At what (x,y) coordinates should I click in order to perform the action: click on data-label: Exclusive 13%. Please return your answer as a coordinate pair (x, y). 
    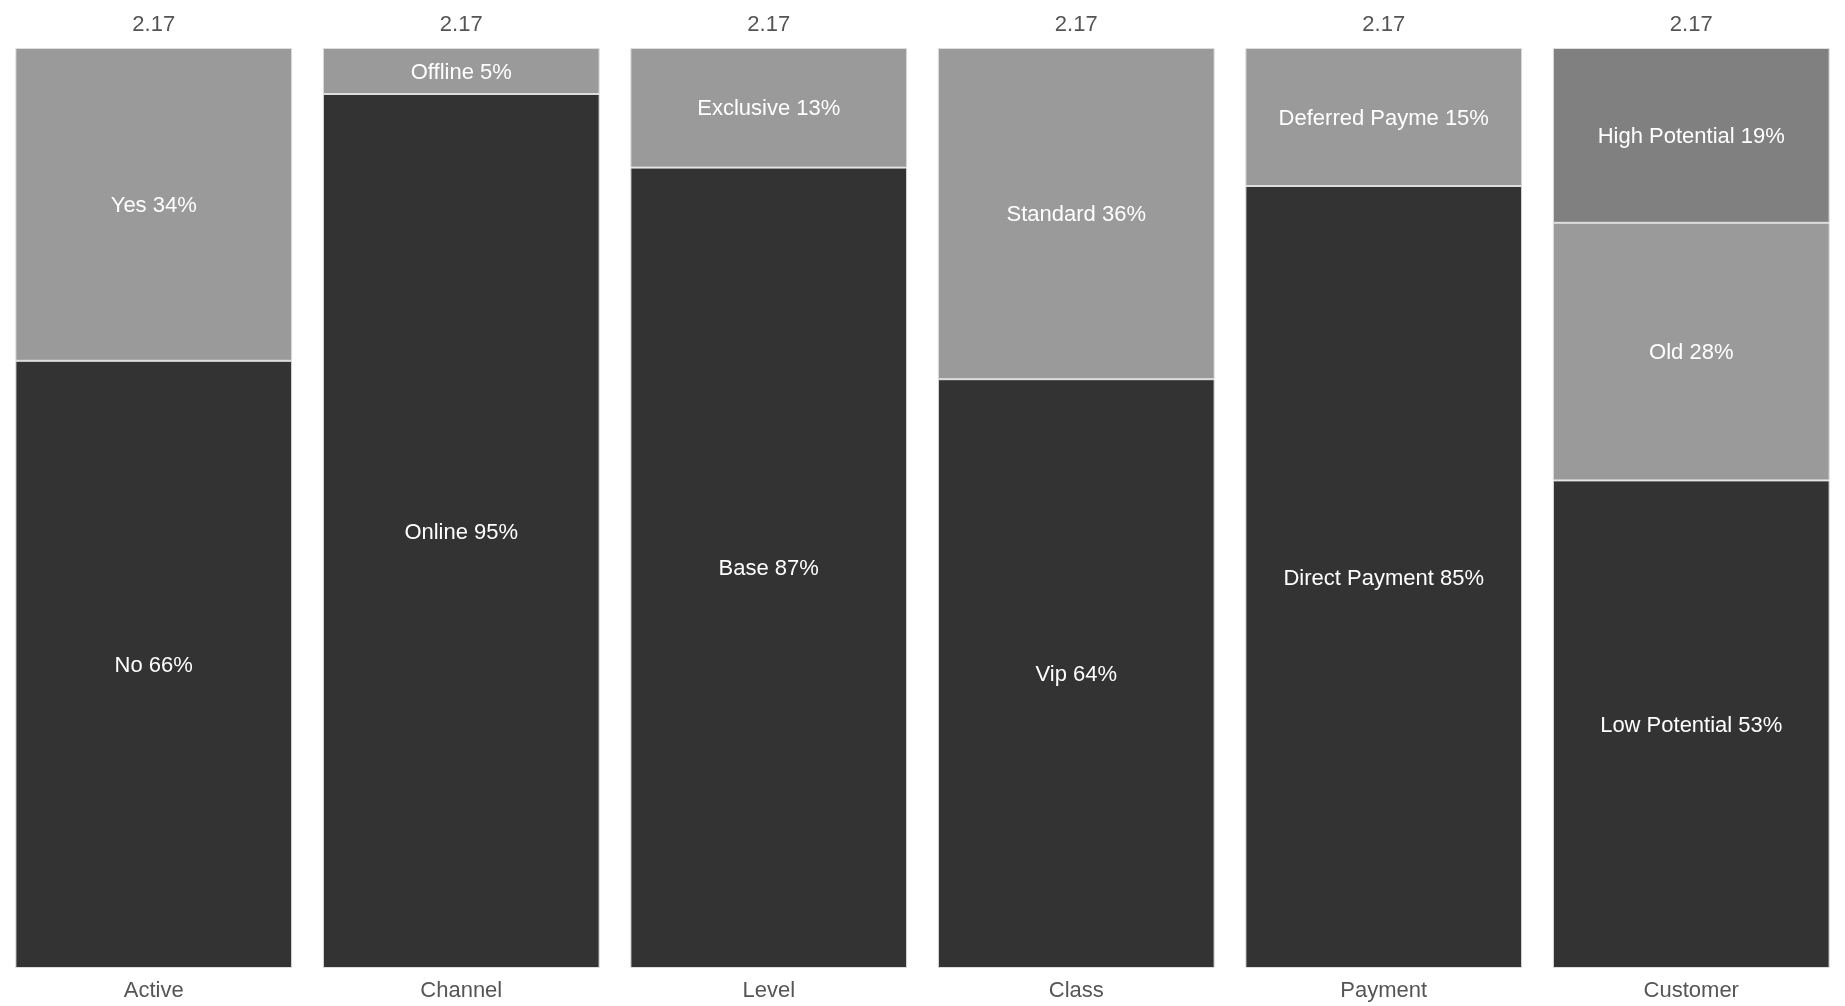
    Looking at the image, I should click on (769, 108).